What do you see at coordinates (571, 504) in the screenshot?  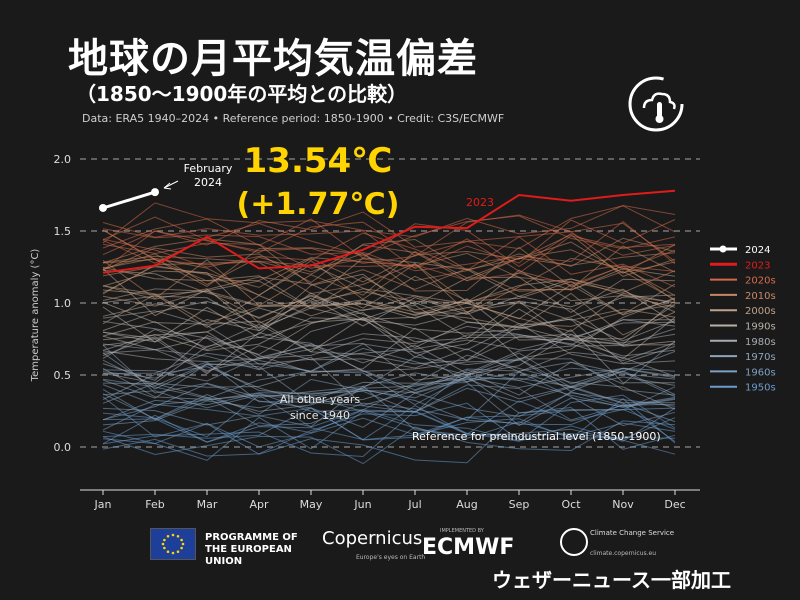 I see `x-tick-label: Oct` at bounding box center [571, 504].